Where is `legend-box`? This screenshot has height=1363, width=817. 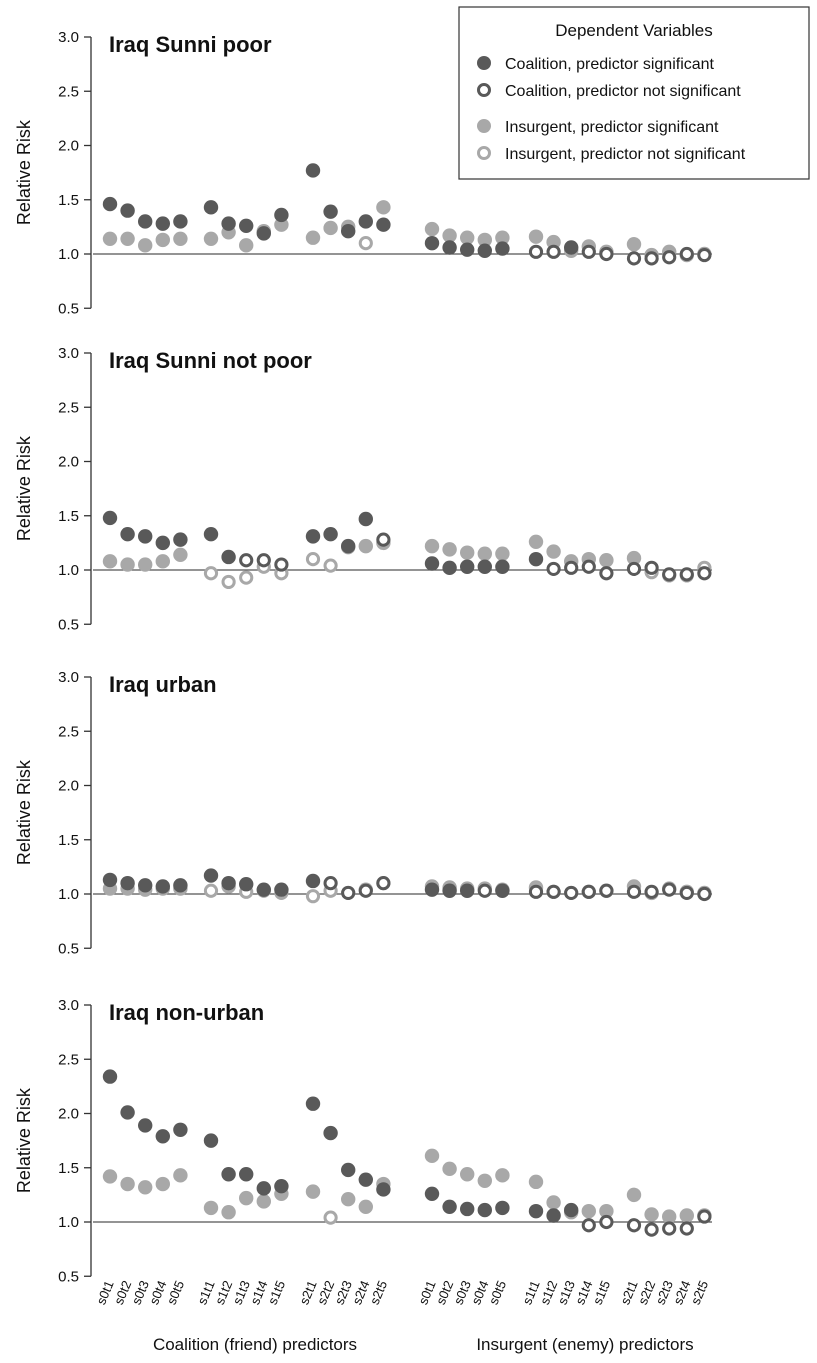
legend-box is located at coordinates (634, 93).